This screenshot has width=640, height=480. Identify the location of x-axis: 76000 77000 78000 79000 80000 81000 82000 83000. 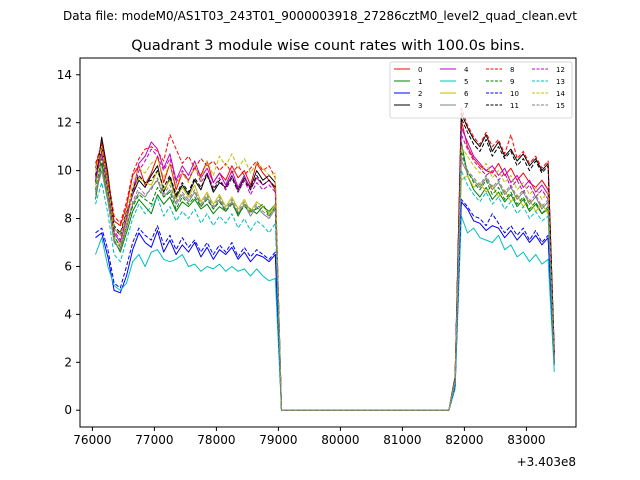
(309, 437).